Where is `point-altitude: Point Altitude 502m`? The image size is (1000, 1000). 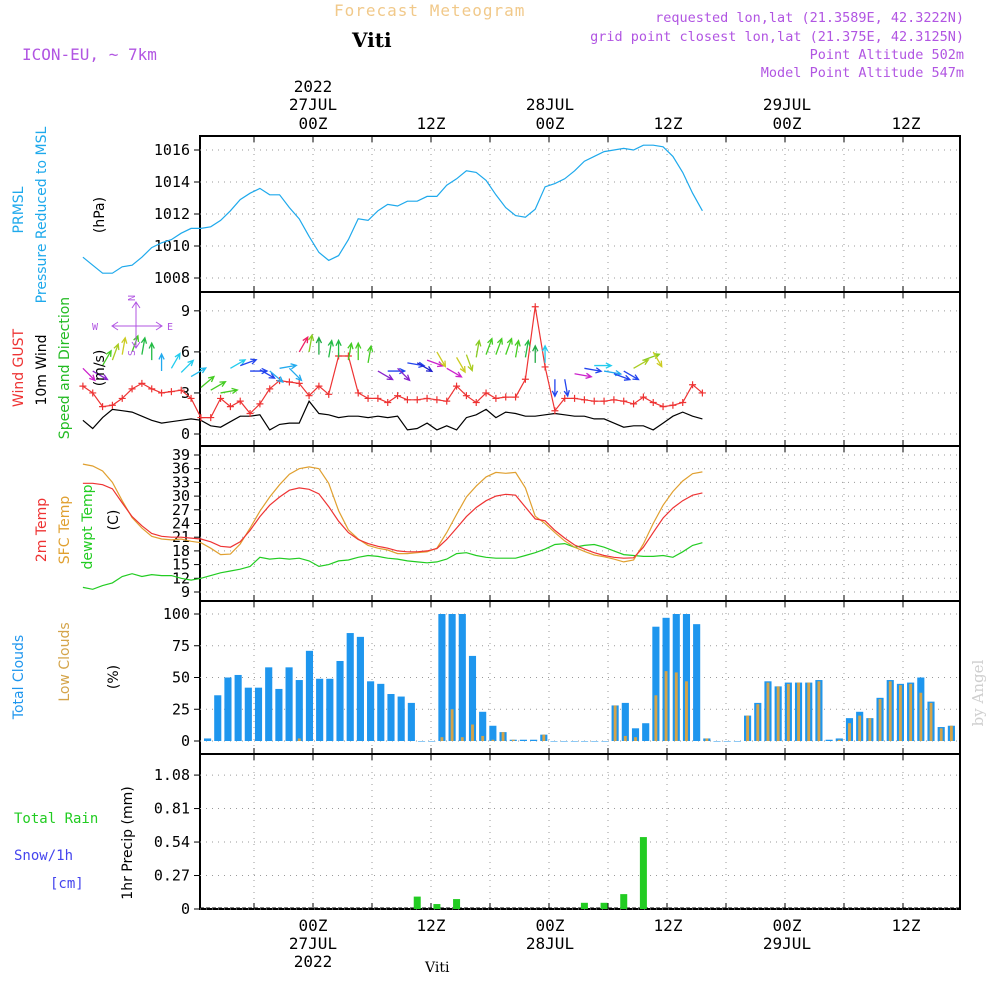
point-altitude: Point Altitude 502m is located at coordinates (887, 55).